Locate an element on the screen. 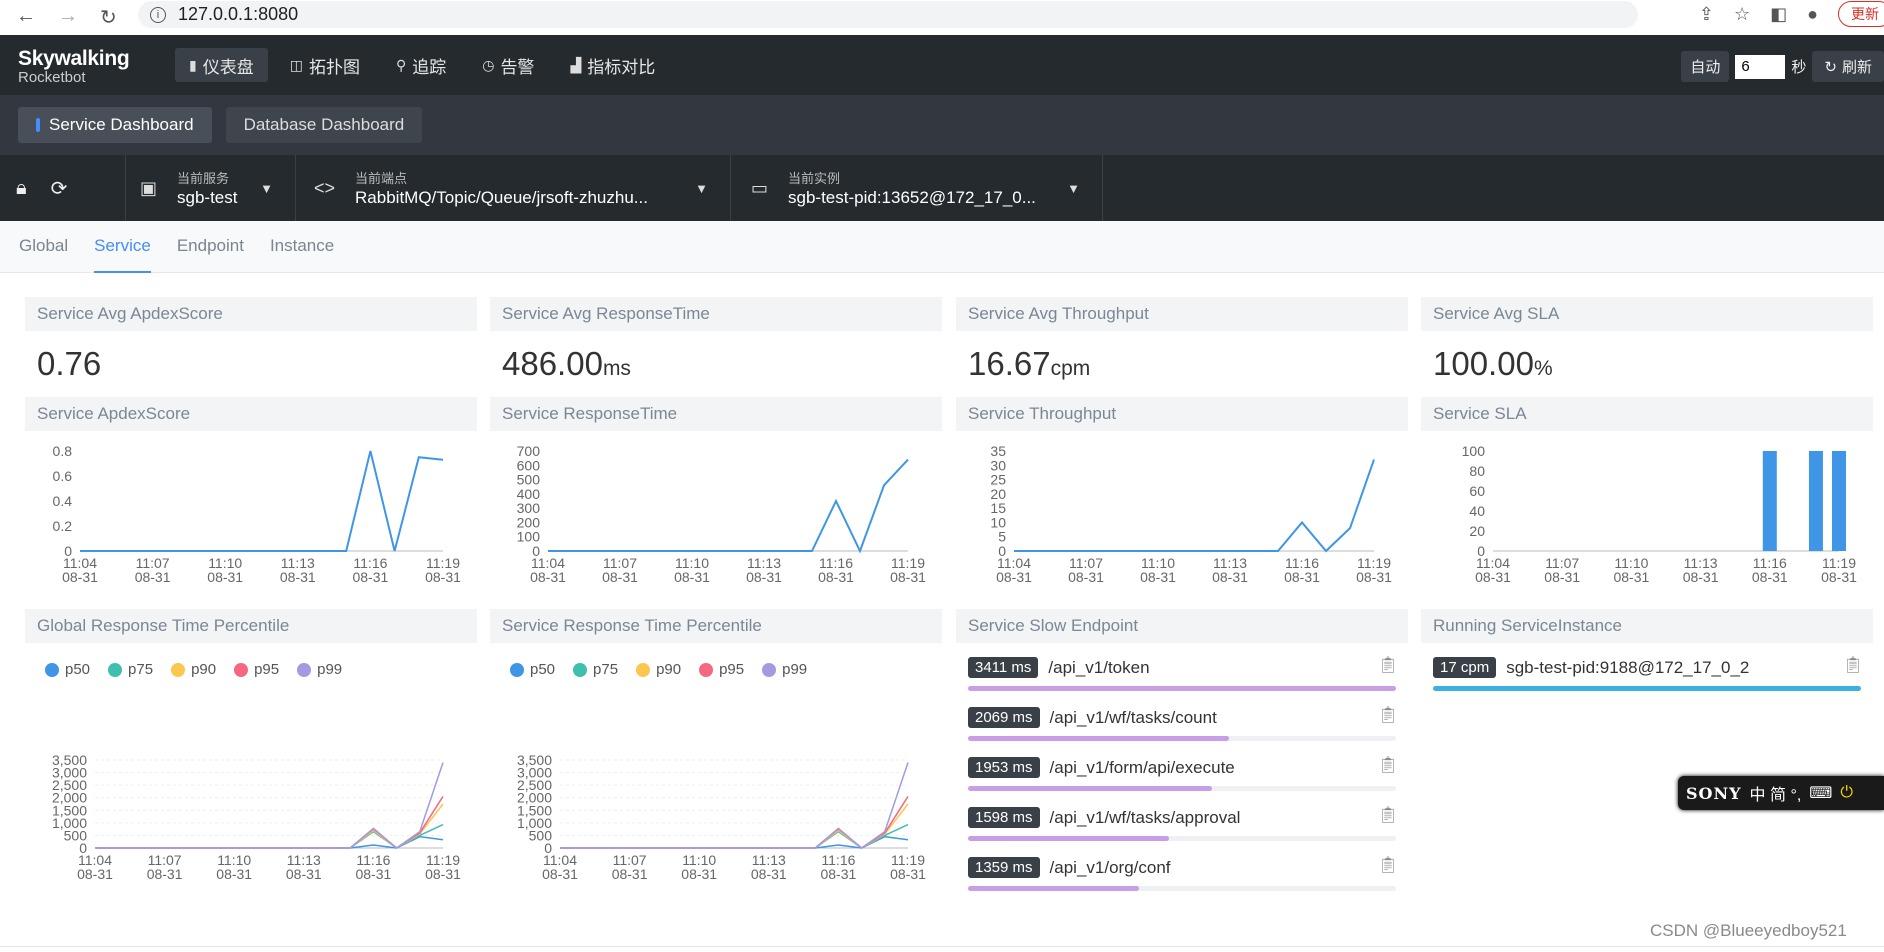 The height and width of the screenshot is (952, 1884). list-item: 1953 ms/api_v1/form/api/execute 📋︎ is located at coordinates (1182, 768).